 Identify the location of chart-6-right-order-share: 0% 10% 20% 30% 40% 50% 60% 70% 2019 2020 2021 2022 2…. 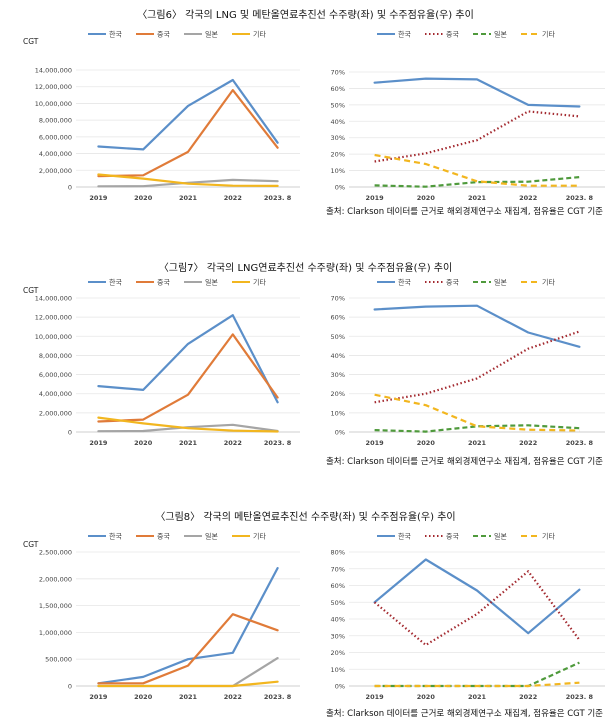
(468, 116).